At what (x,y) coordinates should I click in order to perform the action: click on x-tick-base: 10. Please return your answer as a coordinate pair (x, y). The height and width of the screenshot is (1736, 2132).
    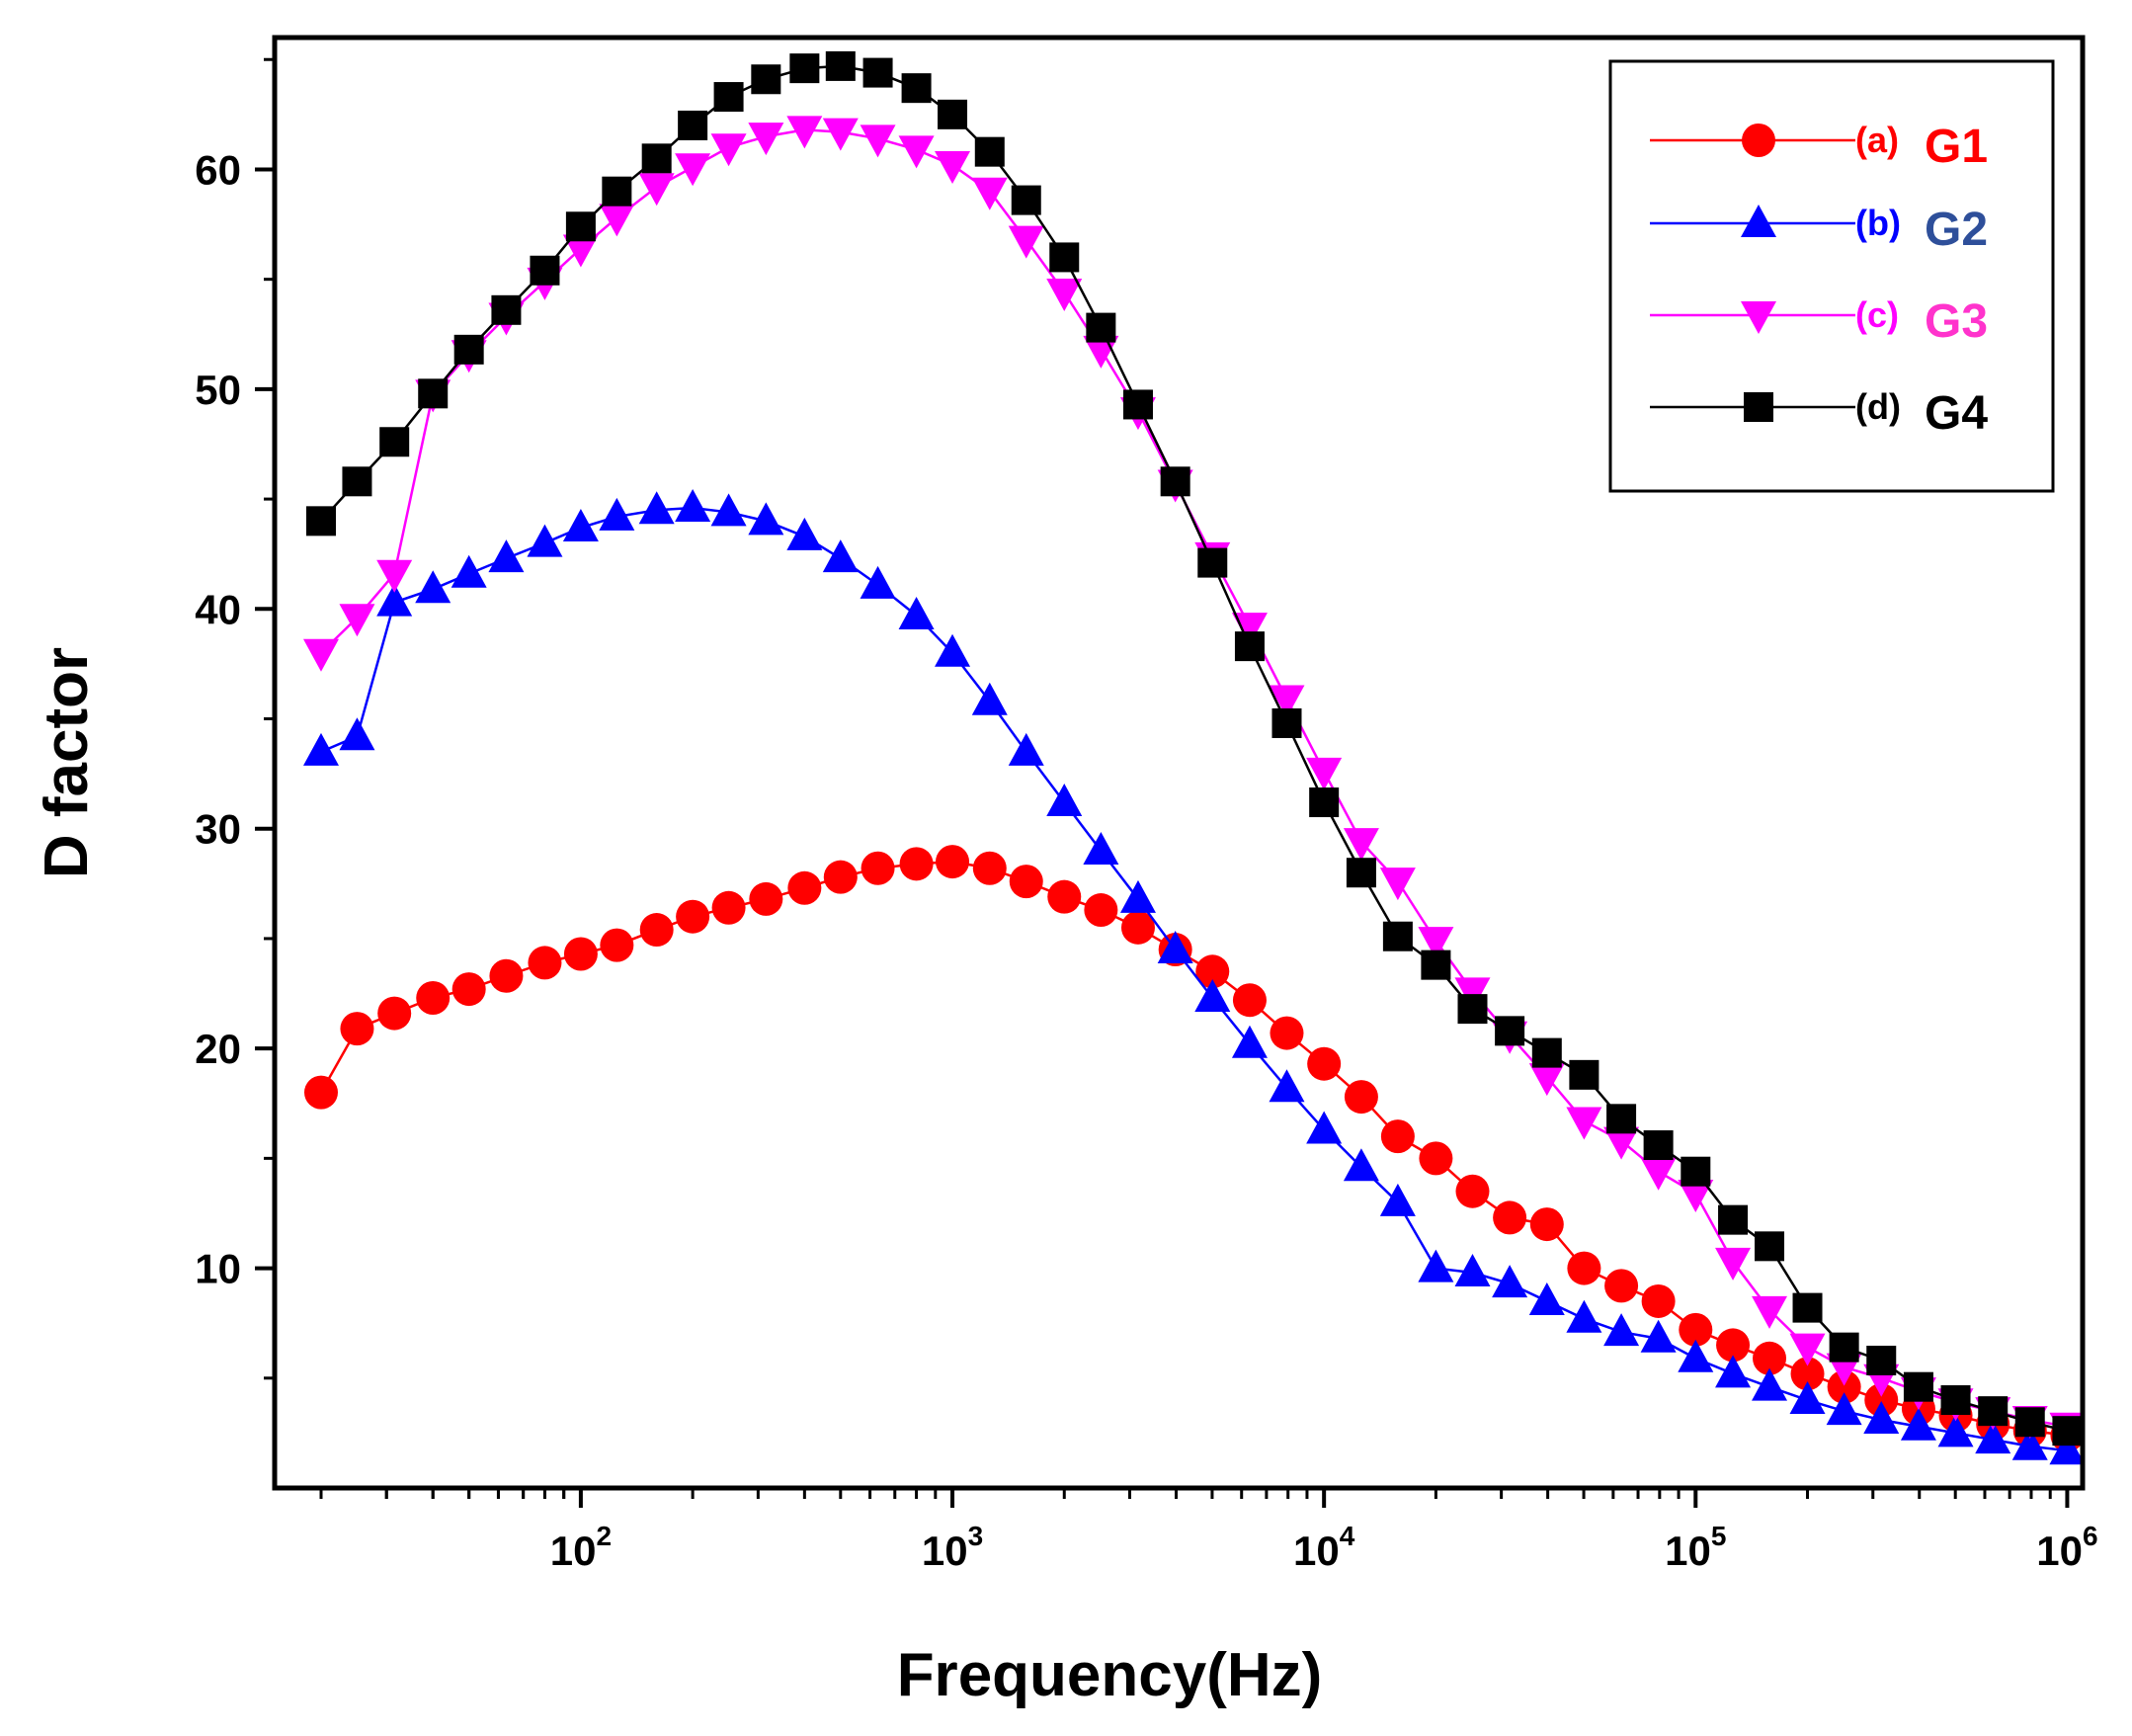
    Looking at the image, I should click on (573, 1551).